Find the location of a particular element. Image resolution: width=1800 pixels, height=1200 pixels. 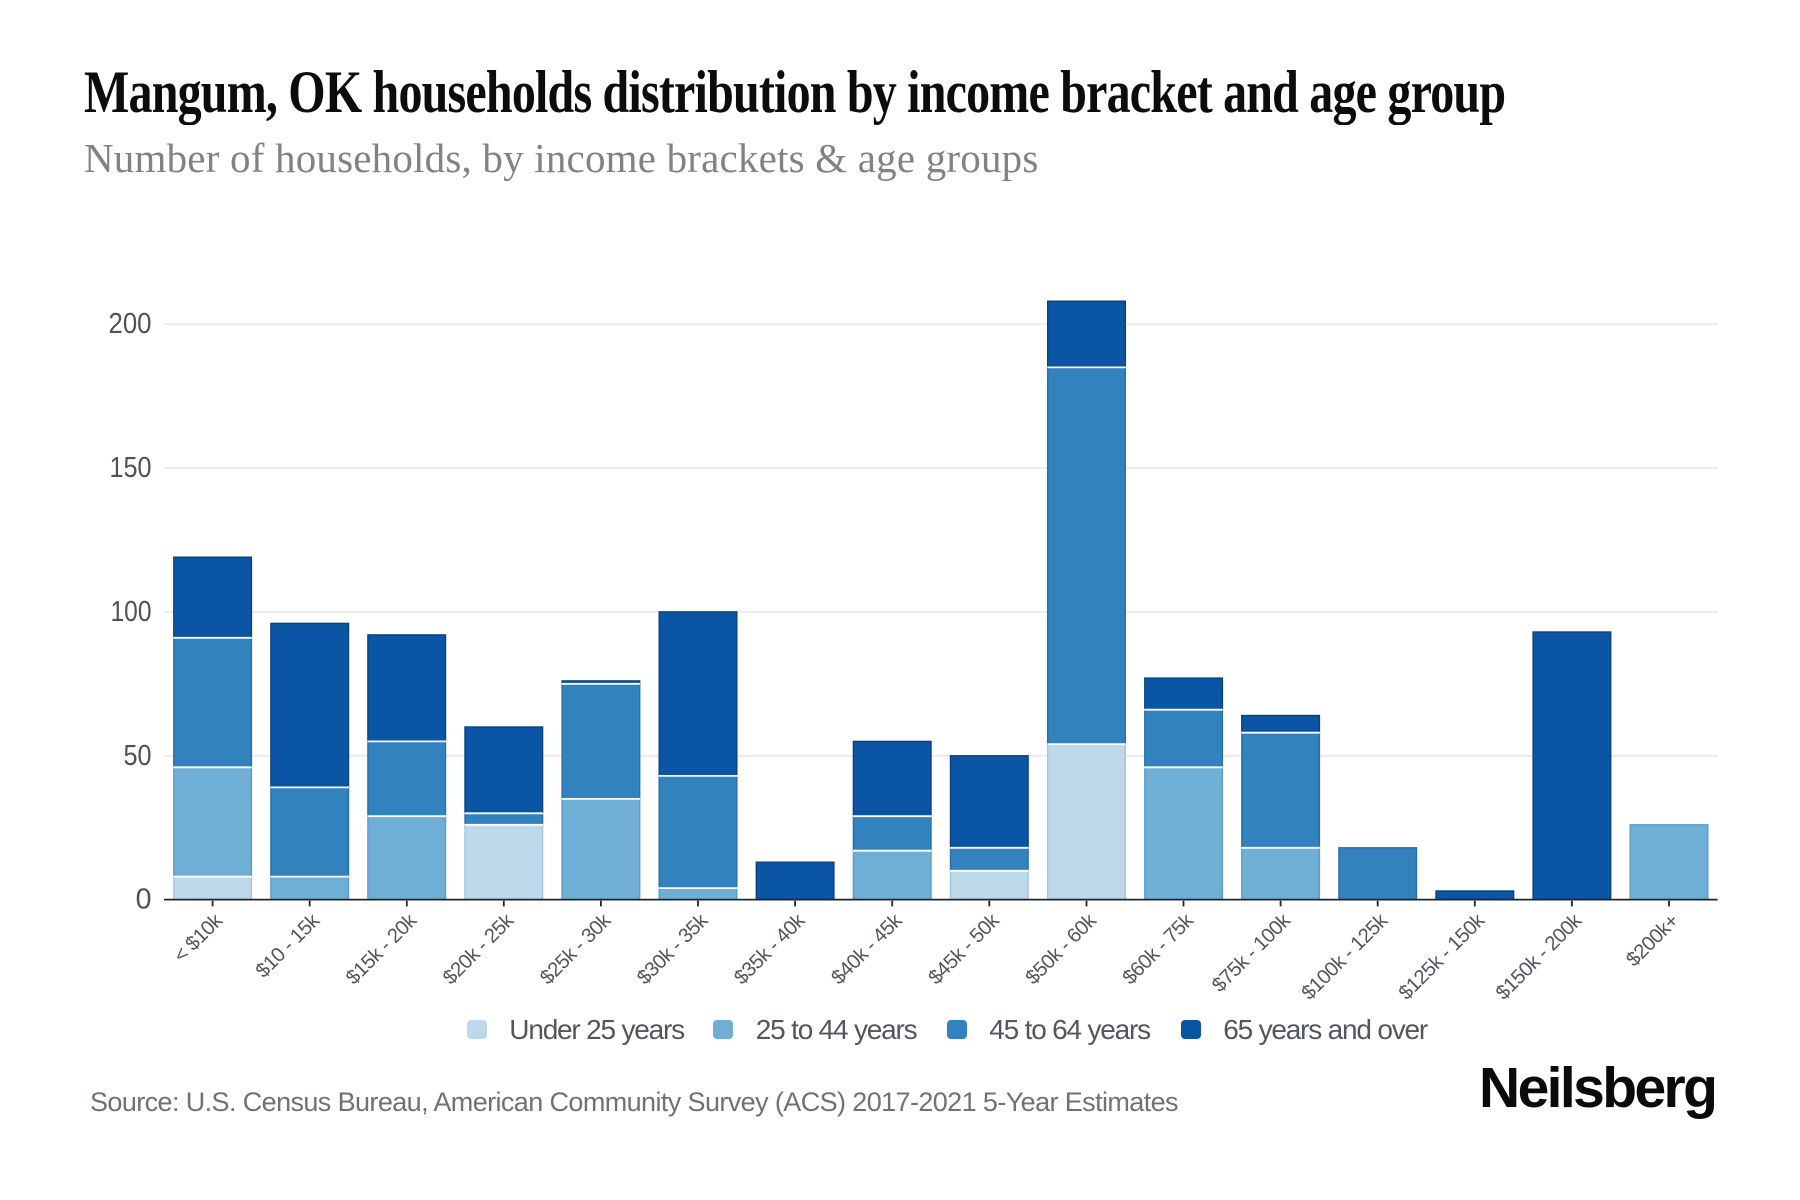

svg-text: $75k - 100k is located at coordinates (1252, 953).